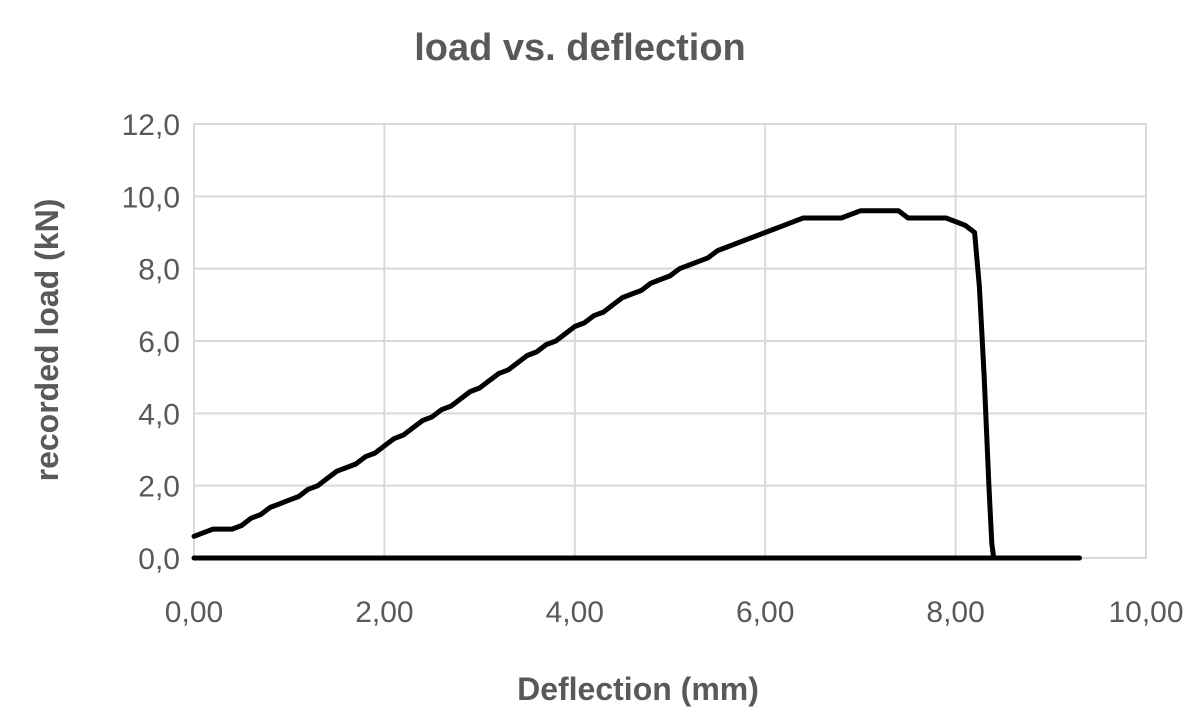  Describe the element at coordinates (194, 612) in the screenshot. I see `x-tick-label: 0,00` at that location.